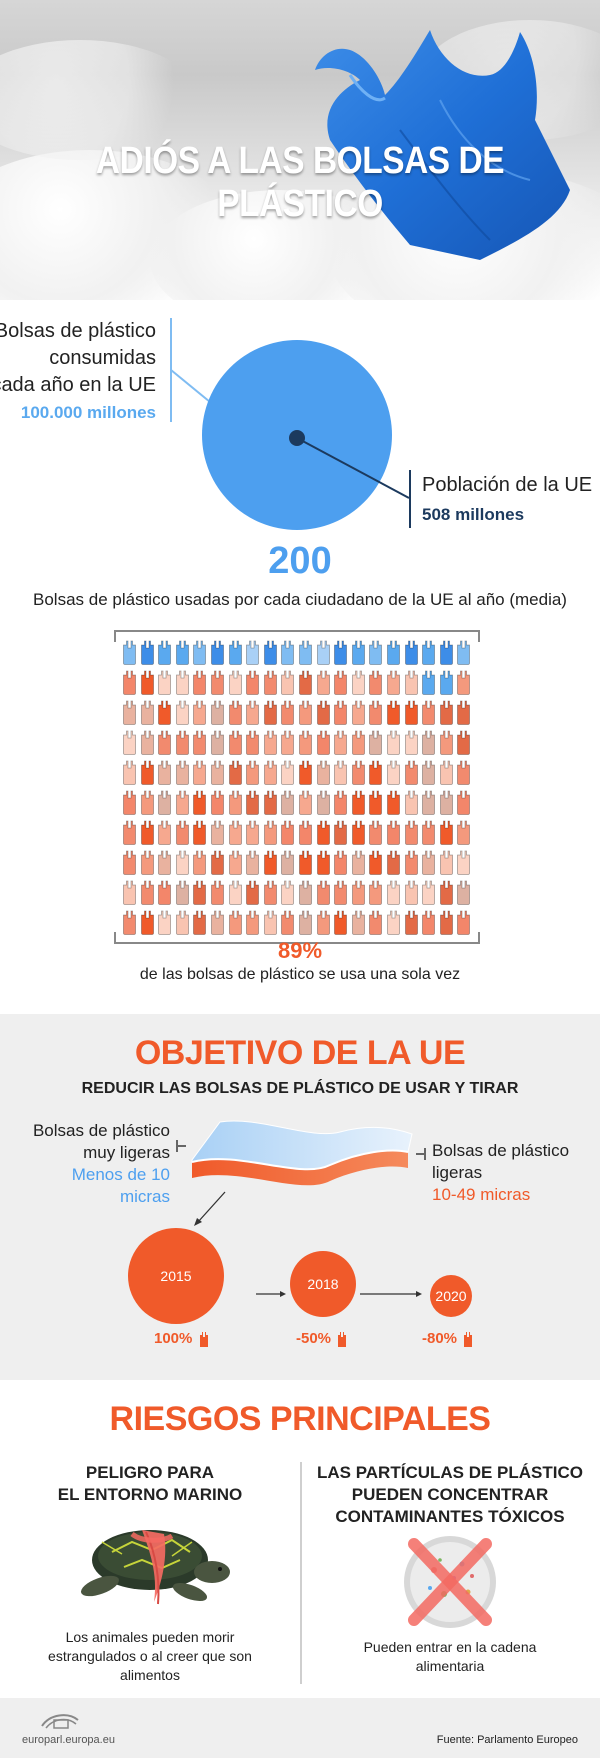 The height and width of the screenshot is (1758, 600). Describe the element at coordinates (150, 1494) in the screenshot. I see `title-line: EL ENTORNO MARINO` at that location.